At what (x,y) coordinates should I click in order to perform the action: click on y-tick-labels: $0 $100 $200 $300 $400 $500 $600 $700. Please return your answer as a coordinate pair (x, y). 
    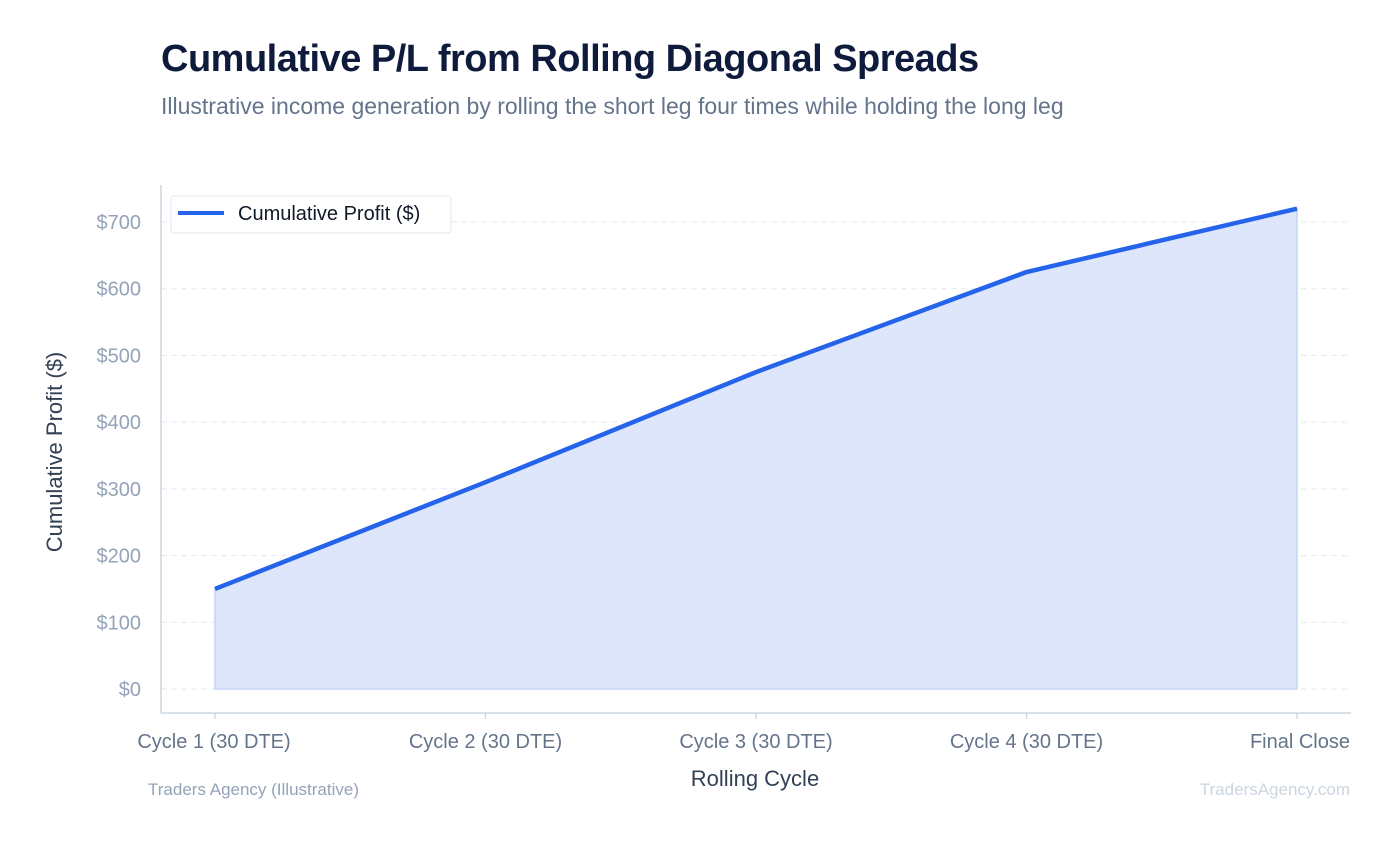
    Looking at the image, I should click on (119, 456).